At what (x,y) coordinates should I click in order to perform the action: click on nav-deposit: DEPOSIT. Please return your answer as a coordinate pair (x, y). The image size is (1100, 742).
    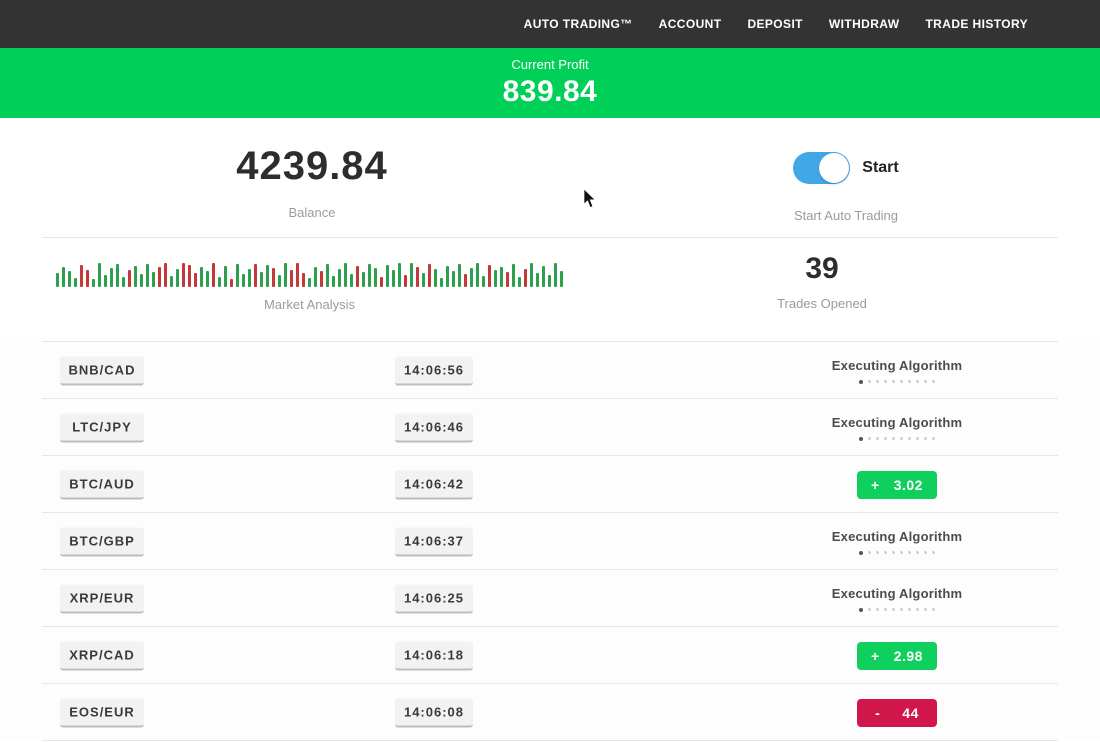
    Looking at the image, I should click on (775, 24).